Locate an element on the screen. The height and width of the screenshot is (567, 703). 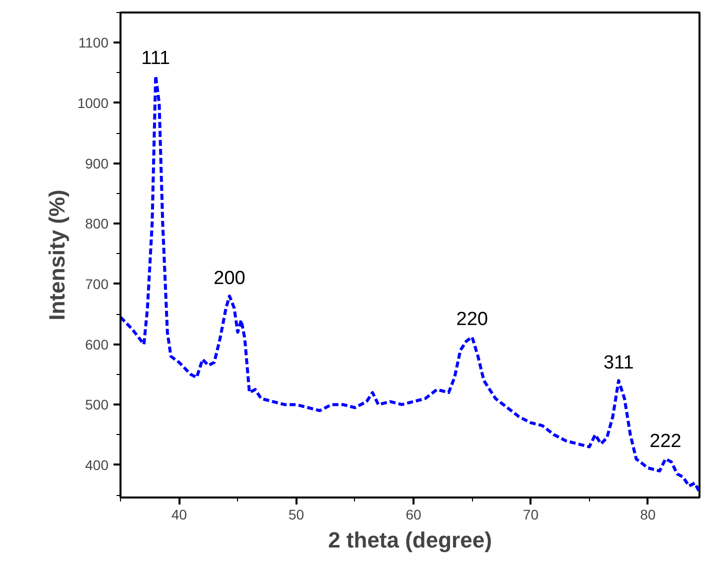
y-tick-label: 700 is located at coordinates (97, 284).